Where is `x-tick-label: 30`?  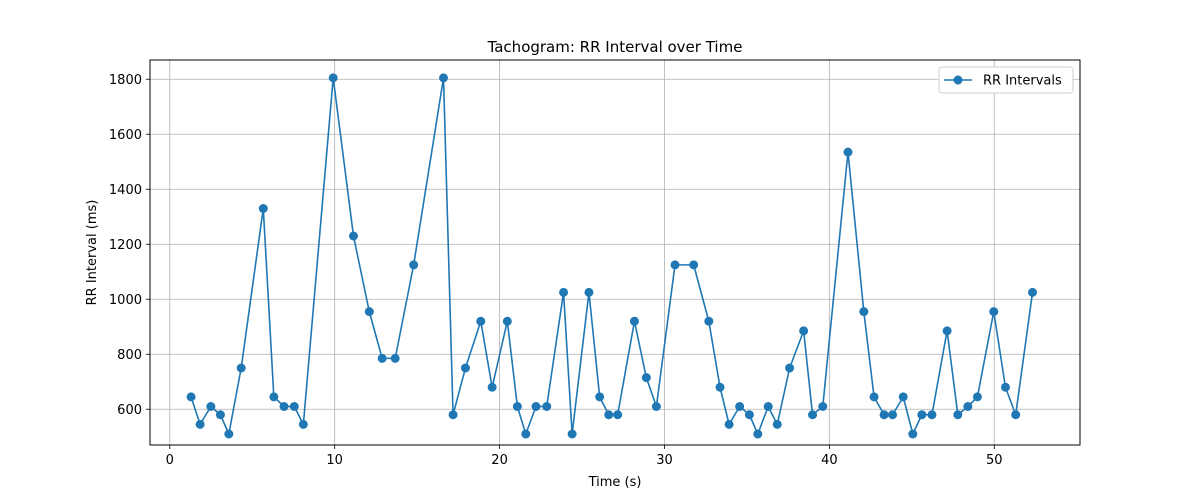 x-tick-label: 30 is located at coordinates (664, 460).